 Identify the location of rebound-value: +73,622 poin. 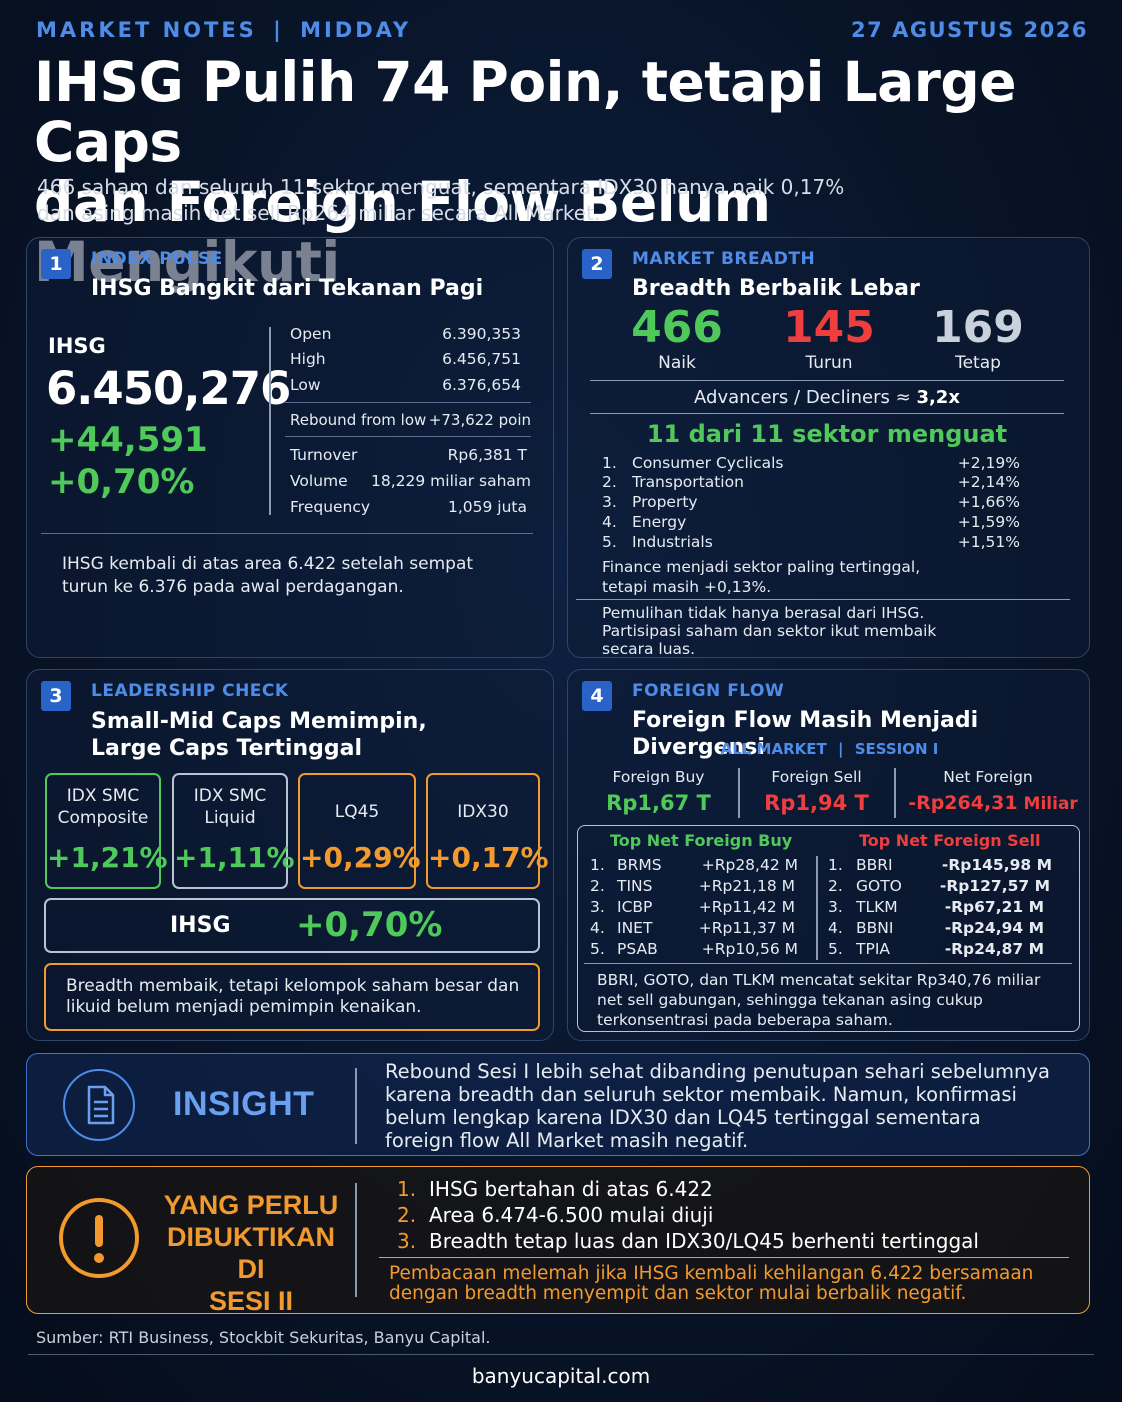
(479, 420).